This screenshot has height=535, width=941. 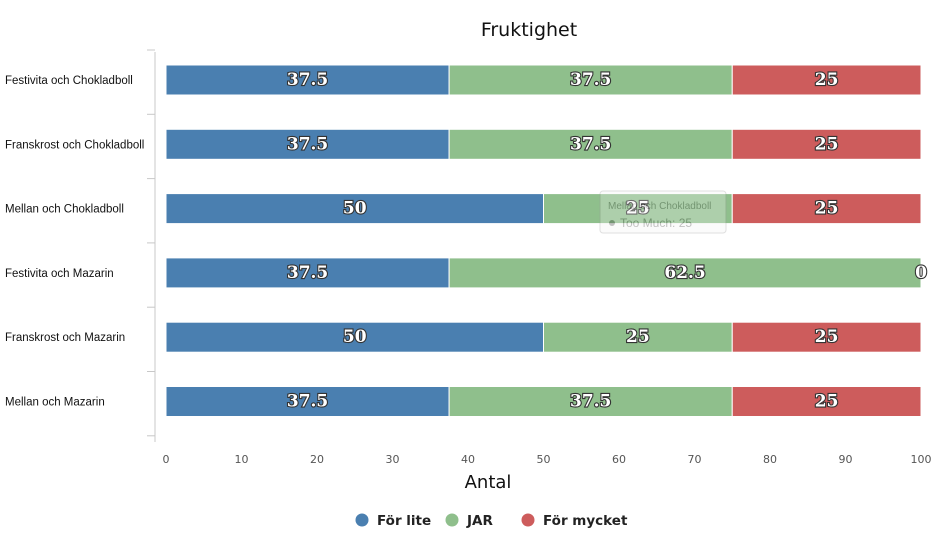 What do you see at coordinates (64, 210) in the screenshot?
I see `category-label: Mellan och Chokladboll` at bounding box center [64, 210].